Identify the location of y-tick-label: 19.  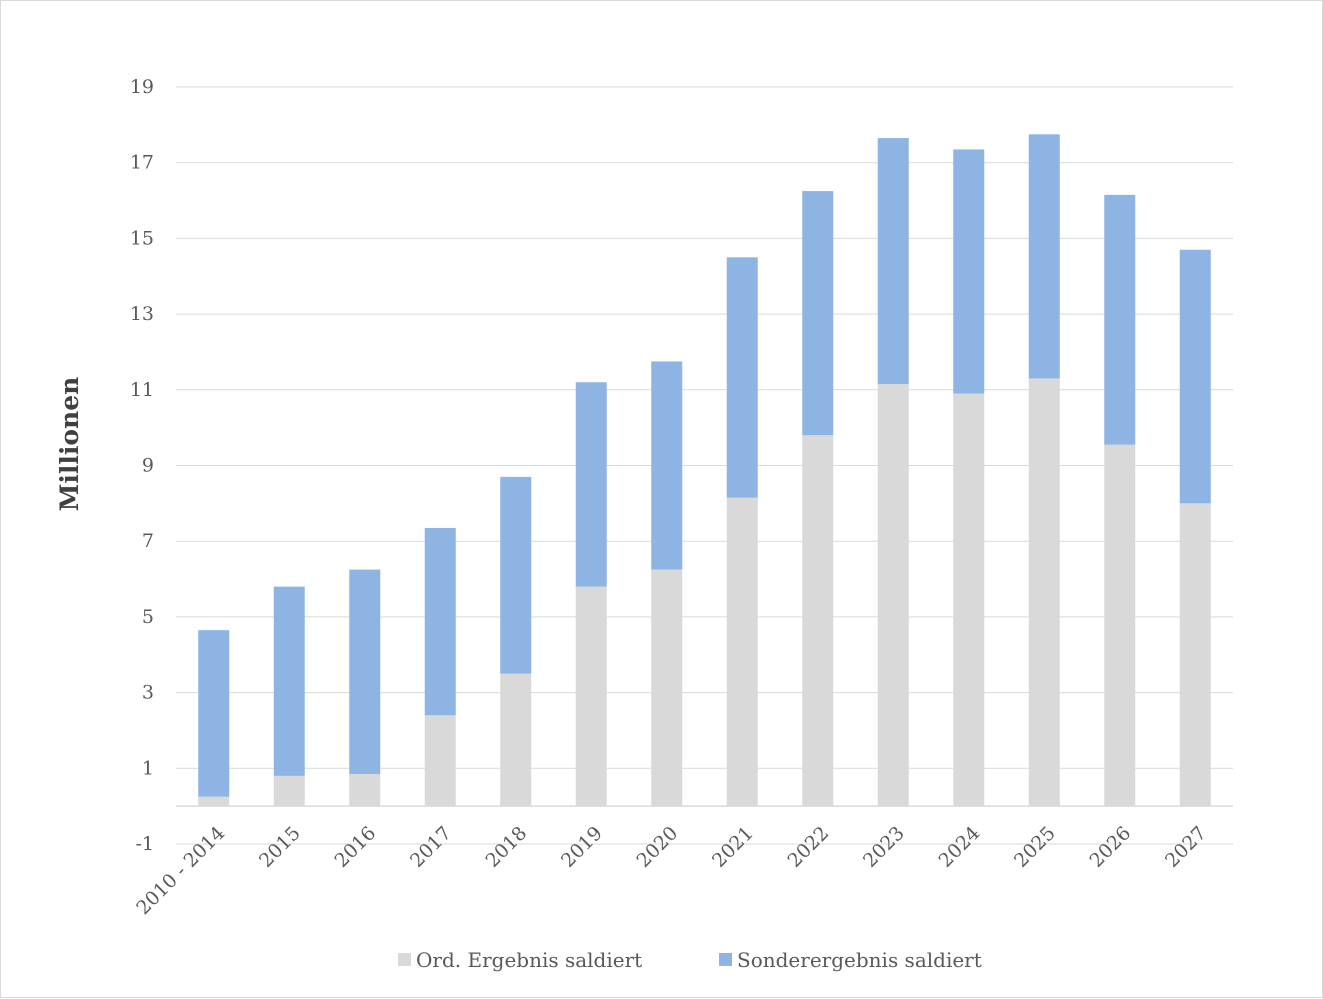
(142, 87).